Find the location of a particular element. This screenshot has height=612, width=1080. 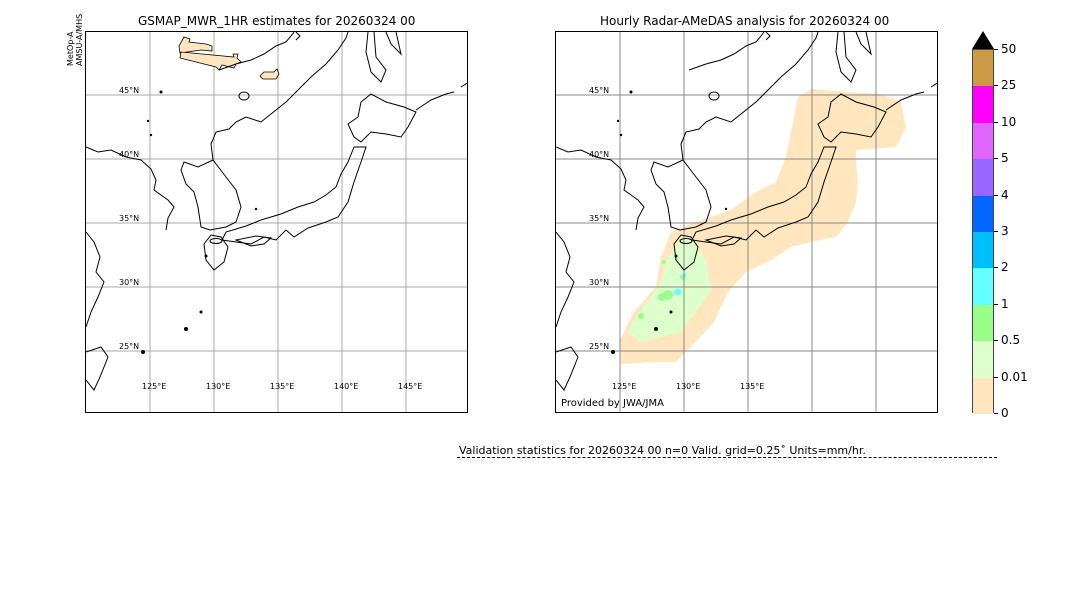

colorbar-label-2: 2 is located at coordinates (1005, 267).